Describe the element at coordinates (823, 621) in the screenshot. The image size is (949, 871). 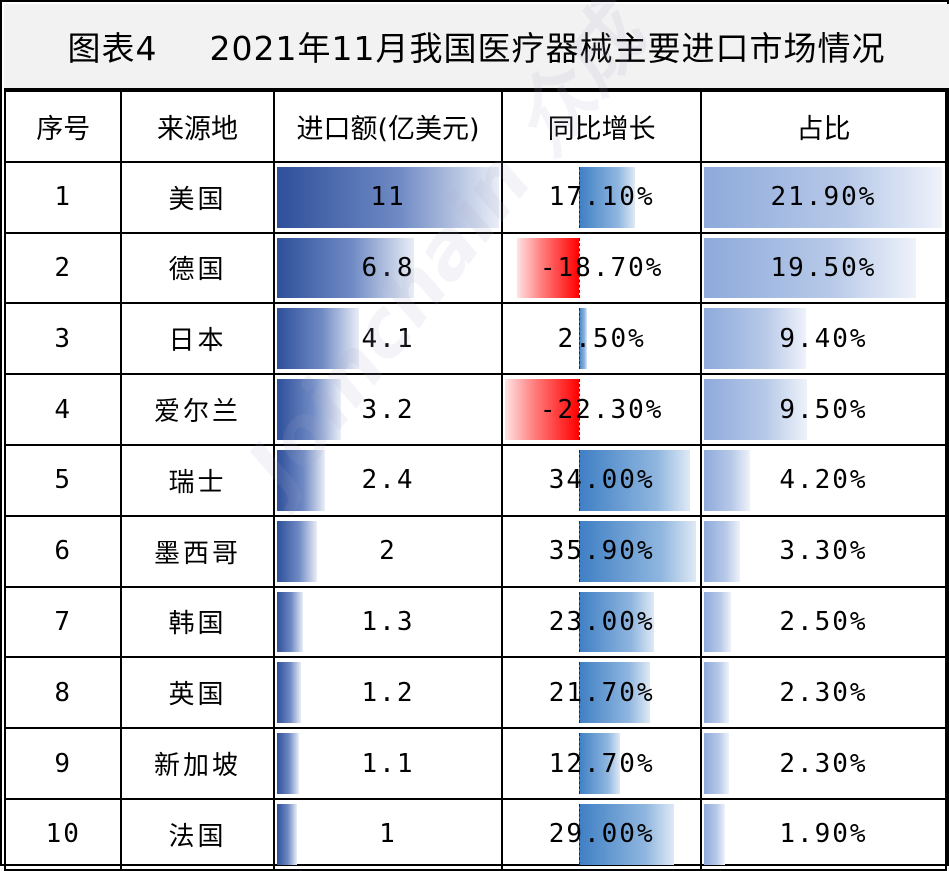
I see `cell-share-text: 2.50%` at that location.